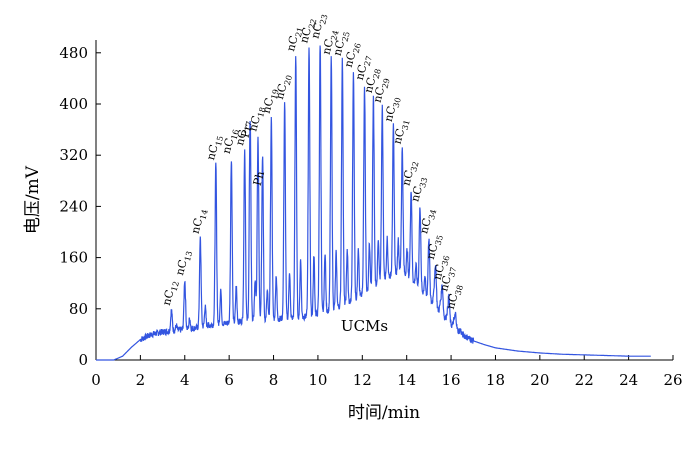 Image resolution: width=700 pixels, height=460 pixels. What do you see at coordinates (318, 26) in the screenshot?
I see `peak-label: nC23` at bounding box center [318, 26].